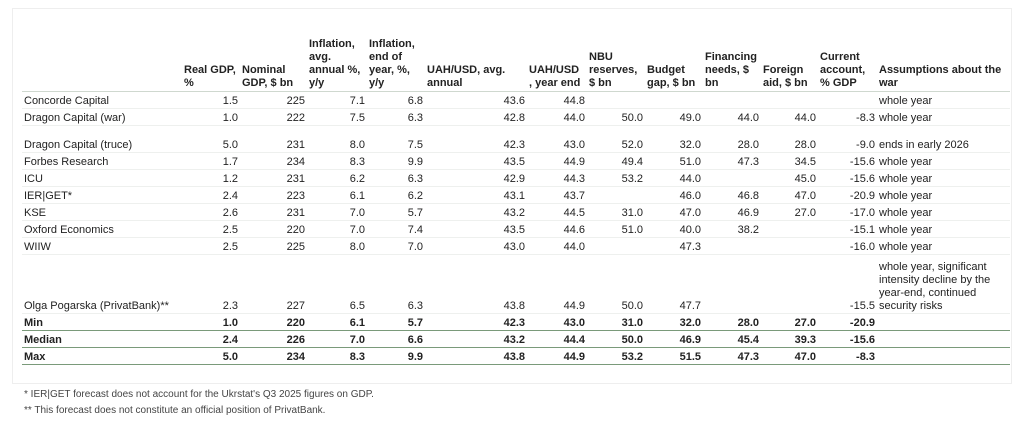 Image resolution: width=1024 pixels, height=425 pixels. I want to click on value-cell: 32.0, so click(674, 139).